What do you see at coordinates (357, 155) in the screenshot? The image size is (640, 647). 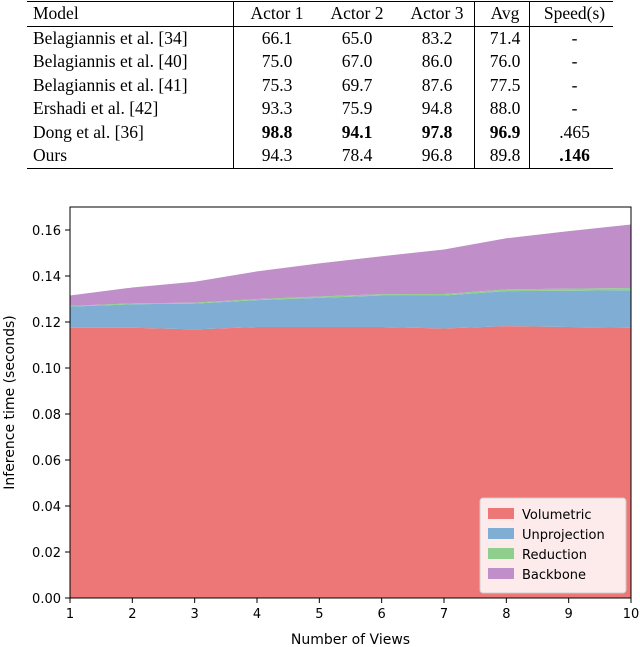 I see `cell-actor-2: 78.4` at bounding box center [357, 155].